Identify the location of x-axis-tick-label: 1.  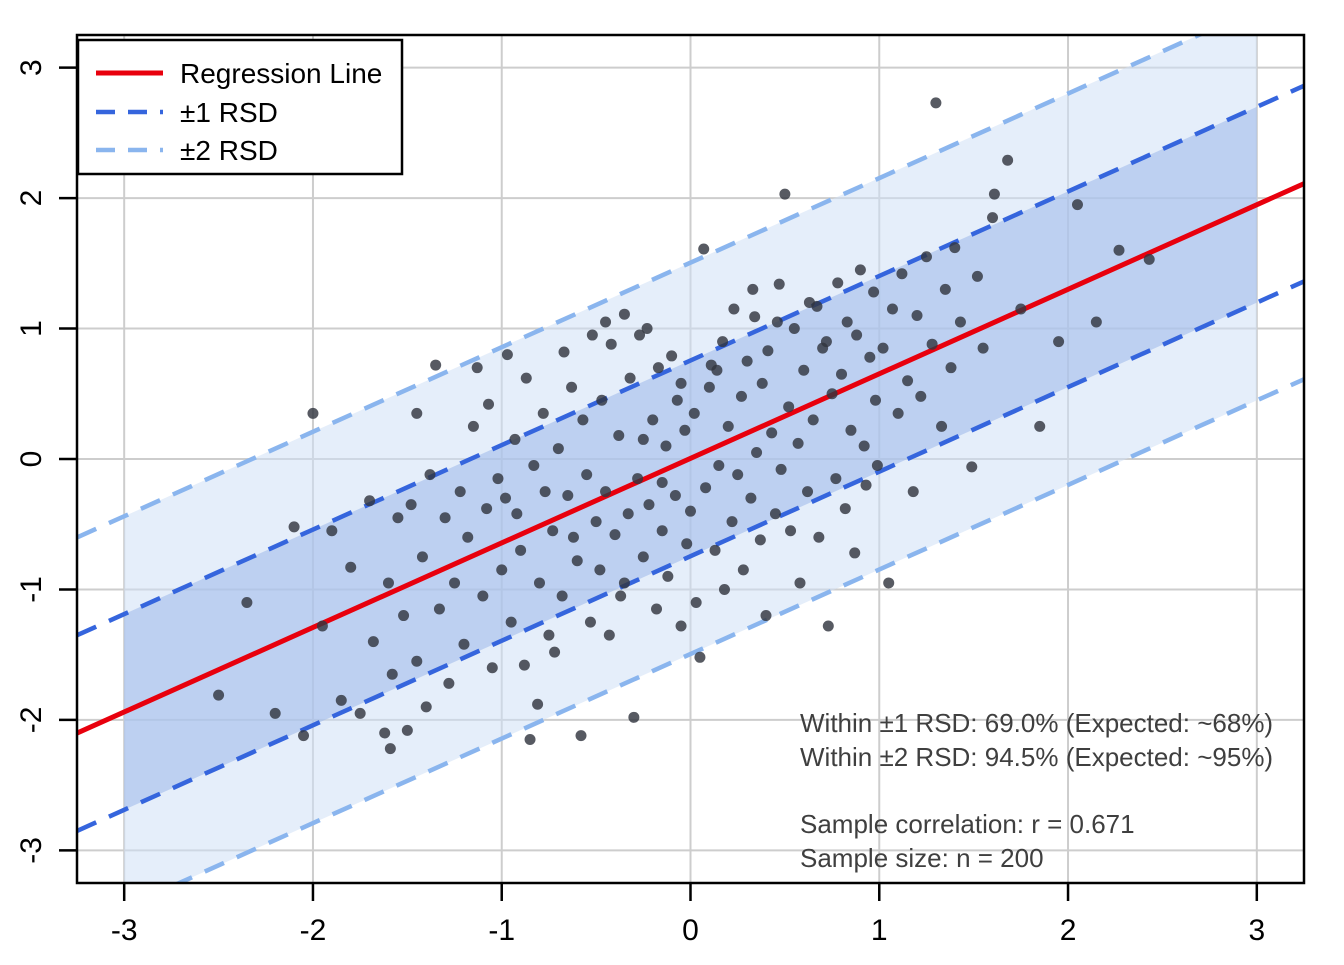
(879, 930).